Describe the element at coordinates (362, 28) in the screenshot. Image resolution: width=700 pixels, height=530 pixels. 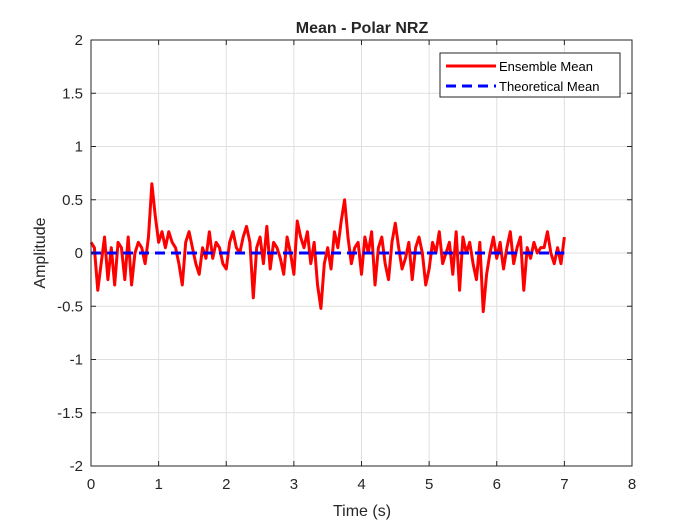
I see `chart-title: Mean - Polar NRZ` at that location.